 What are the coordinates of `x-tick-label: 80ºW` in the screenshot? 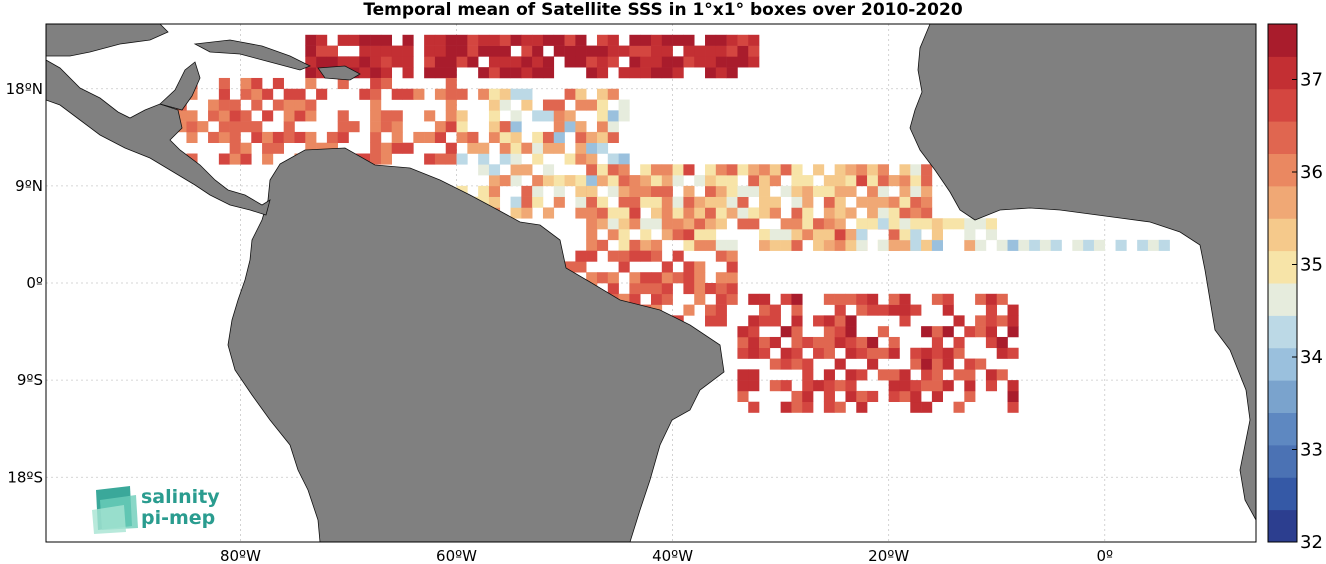 It's located at (240, 555).